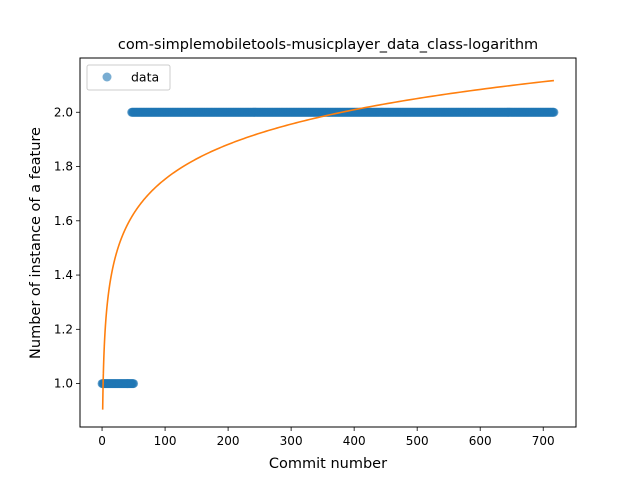  What do you see at coordinates (102, 441) in the screenshot?
I see `x-tick-label: 0` at bounding box center [102, 441].